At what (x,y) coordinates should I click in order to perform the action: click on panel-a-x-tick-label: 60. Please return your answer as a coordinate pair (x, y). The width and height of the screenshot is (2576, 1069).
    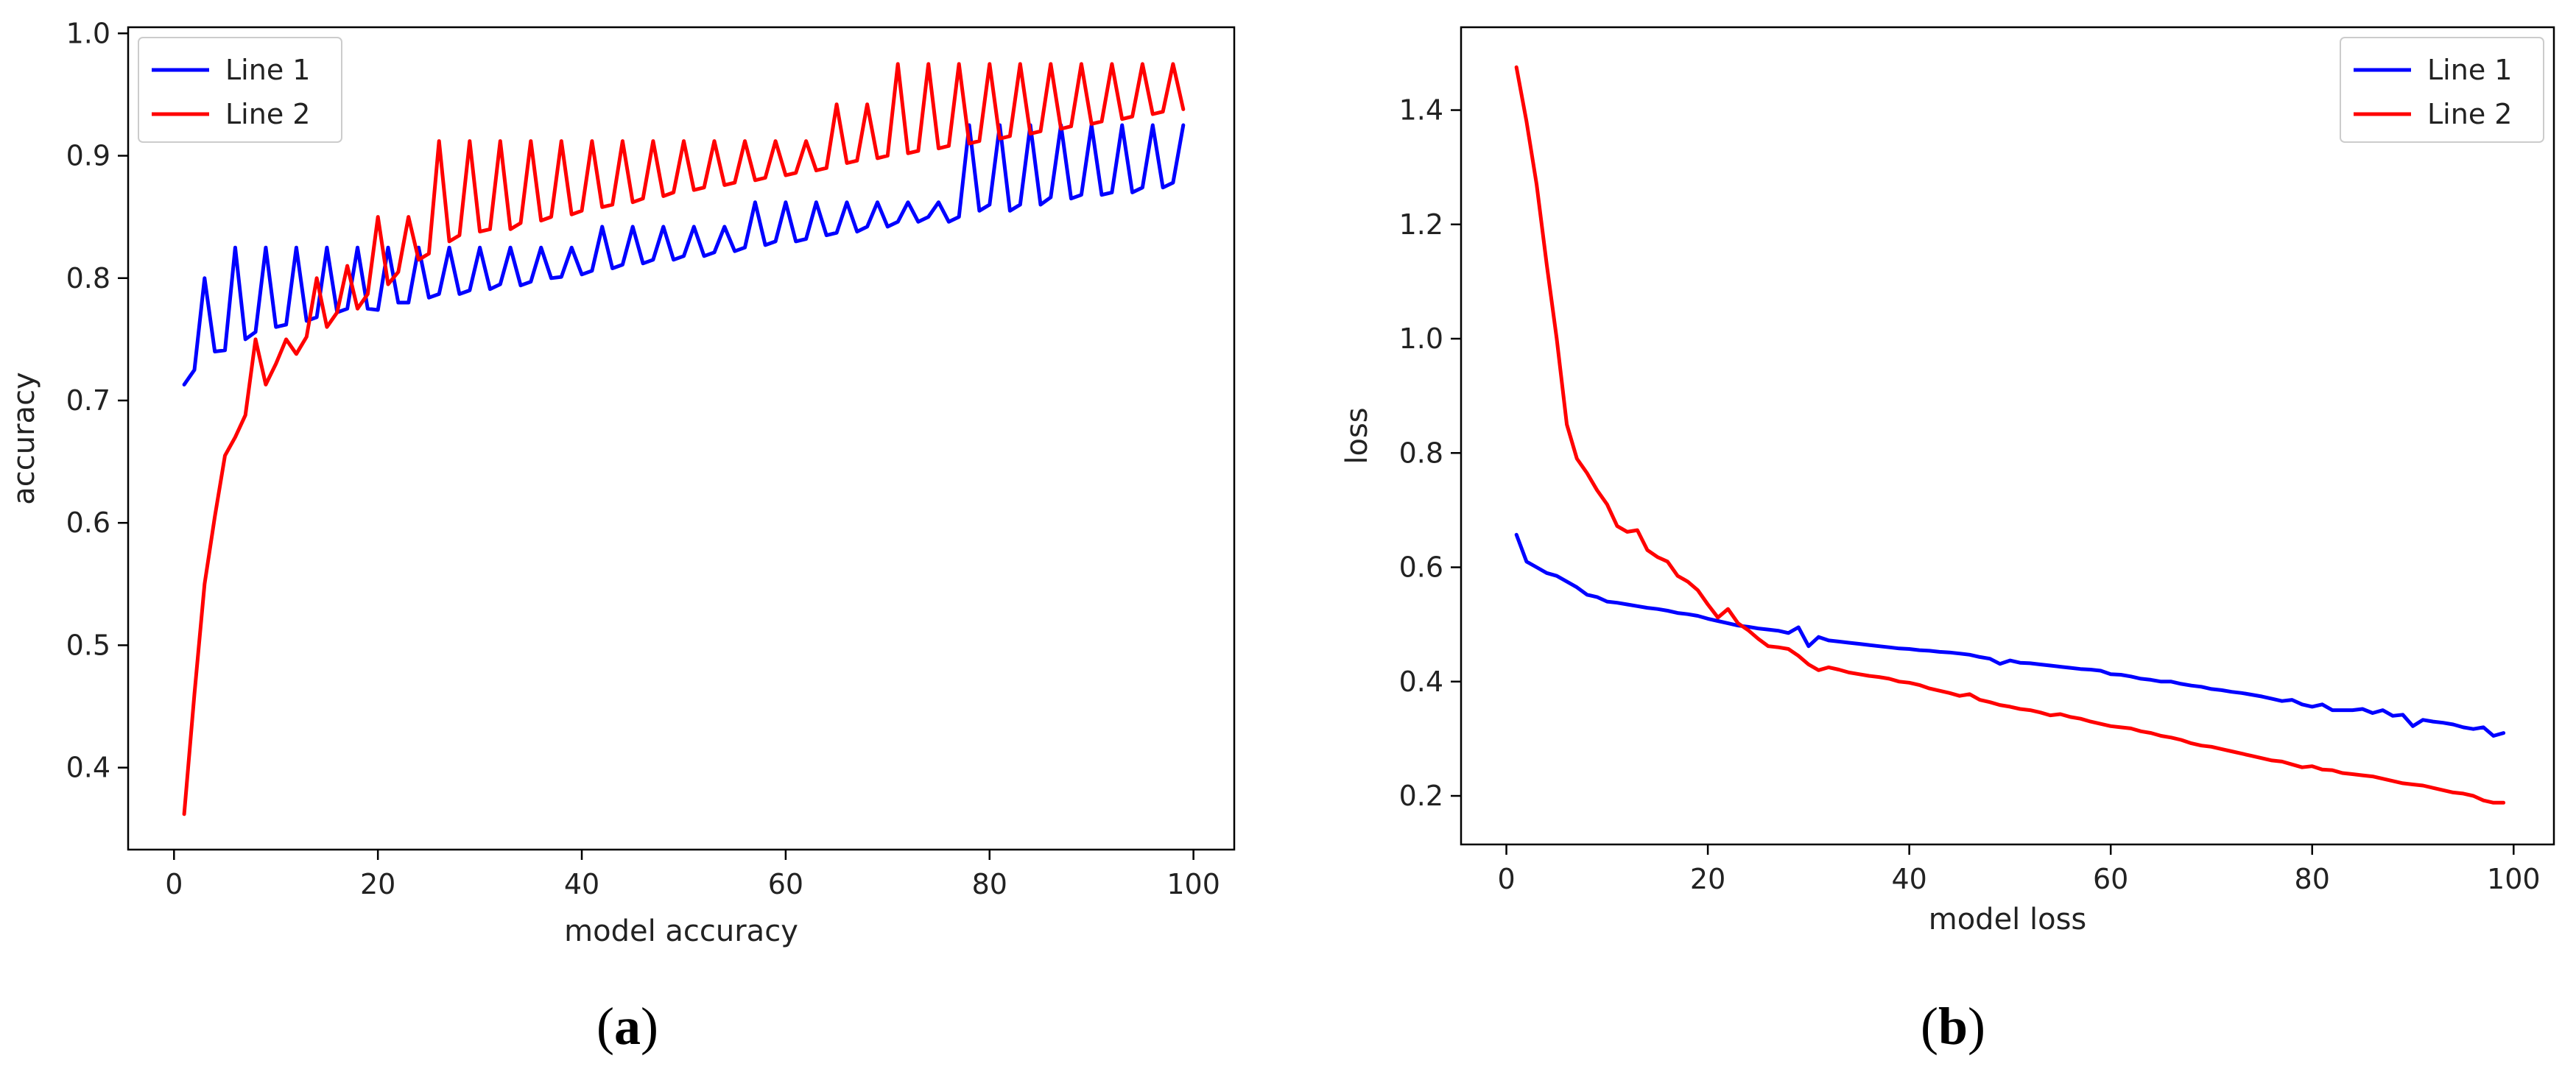
    Looking at the image, I should click on (785, 884).